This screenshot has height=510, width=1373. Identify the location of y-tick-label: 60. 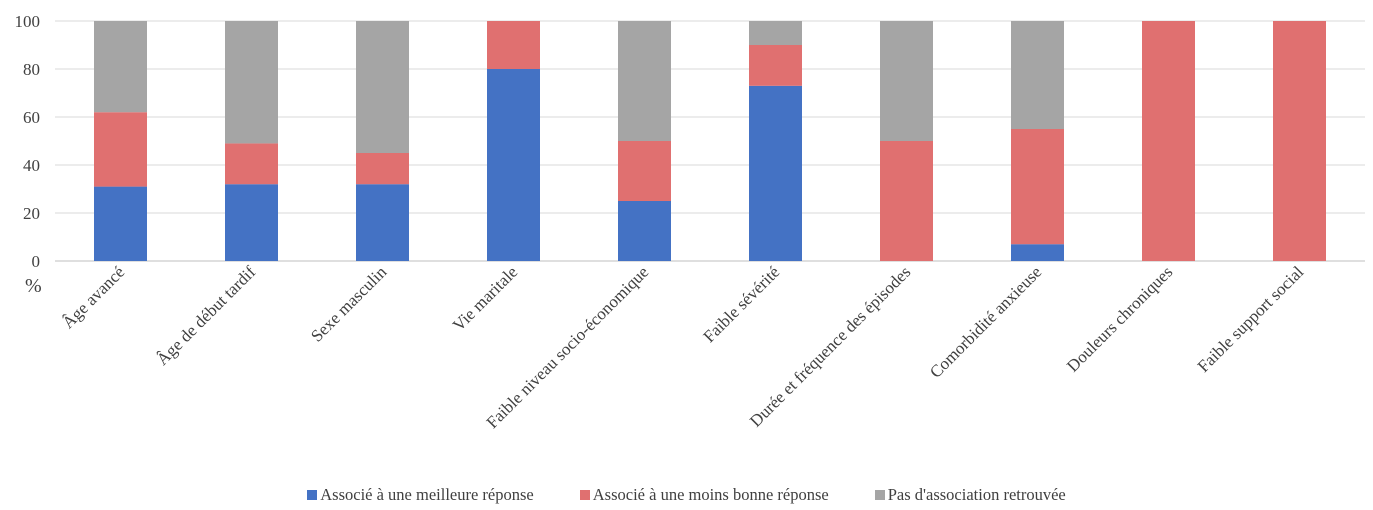
(31, 117).